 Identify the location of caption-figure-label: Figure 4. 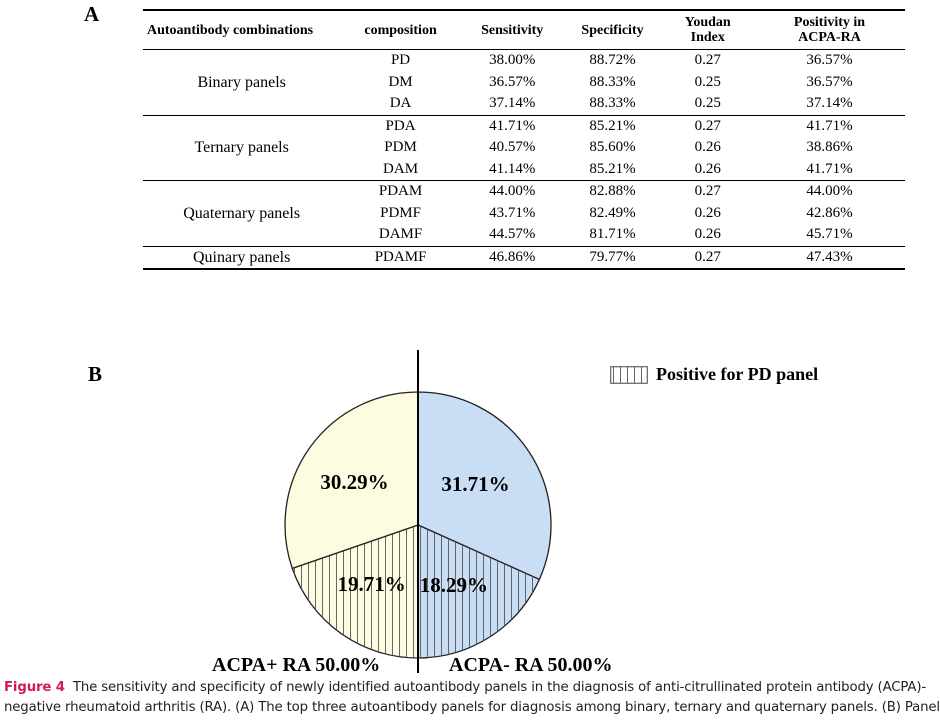
(34, 687).